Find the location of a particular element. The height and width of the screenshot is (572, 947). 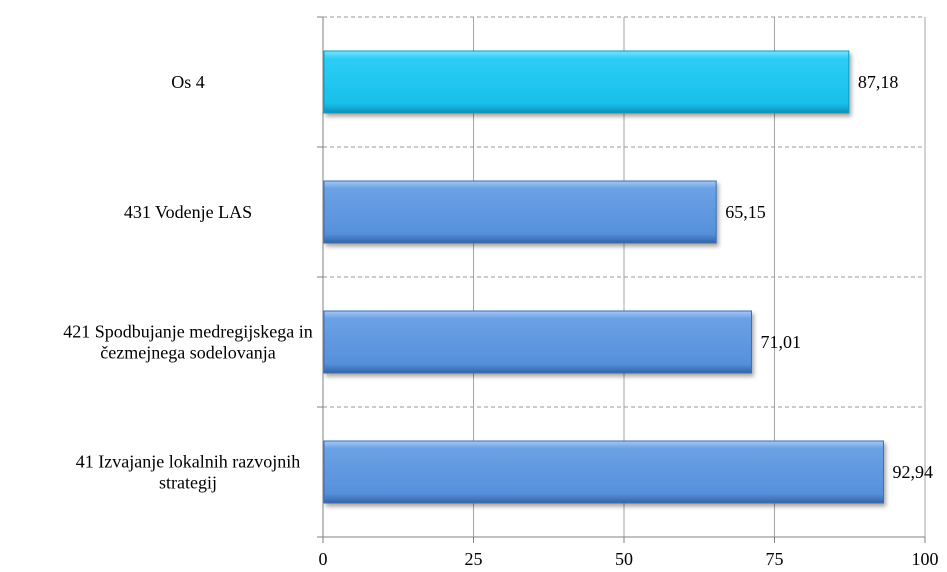

category-label: strategij is located at coordinates (188, 483).